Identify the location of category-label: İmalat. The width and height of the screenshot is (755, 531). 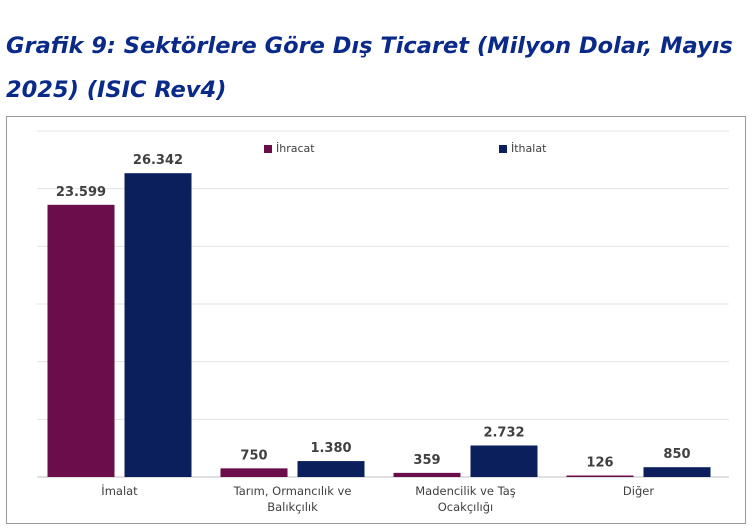
(119, 490).